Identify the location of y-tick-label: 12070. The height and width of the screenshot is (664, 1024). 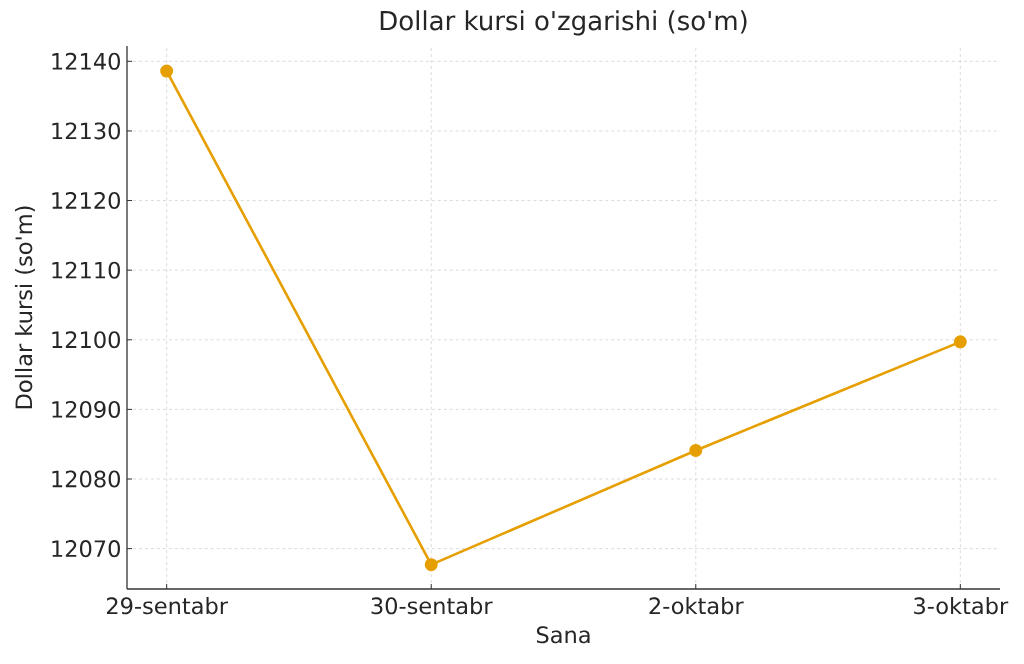
(86, 549).